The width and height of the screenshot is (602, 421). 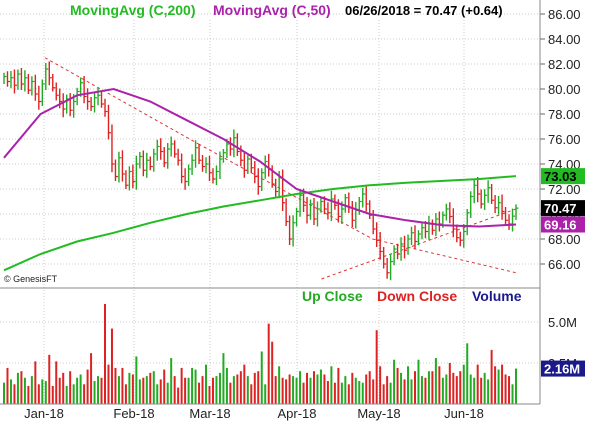 I want to click on volume-value-tag, so click(x=563, y=368).